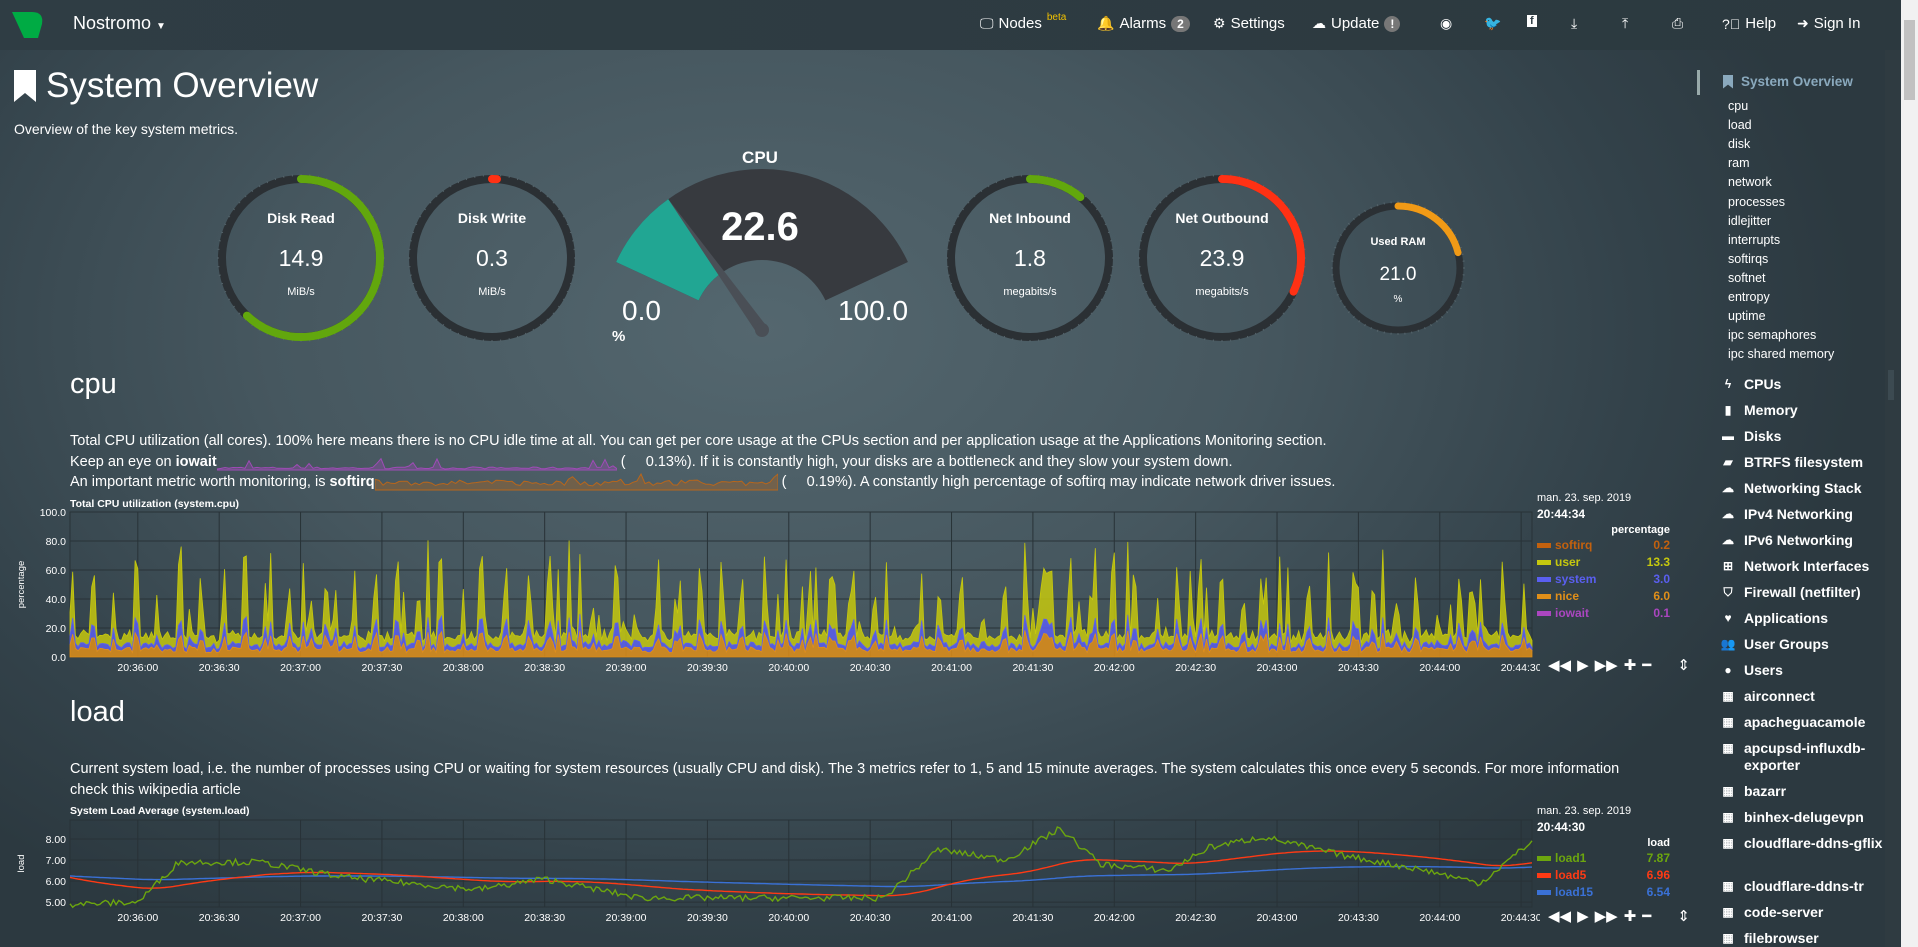 Image resolution: width=1918 pixels, height=947 pixels. What do you see at coordinates (1802, 384) in the screenshot?
I see `sidebar-item-cpus: ϟ CPUs` at bounding box center [1802, 384].